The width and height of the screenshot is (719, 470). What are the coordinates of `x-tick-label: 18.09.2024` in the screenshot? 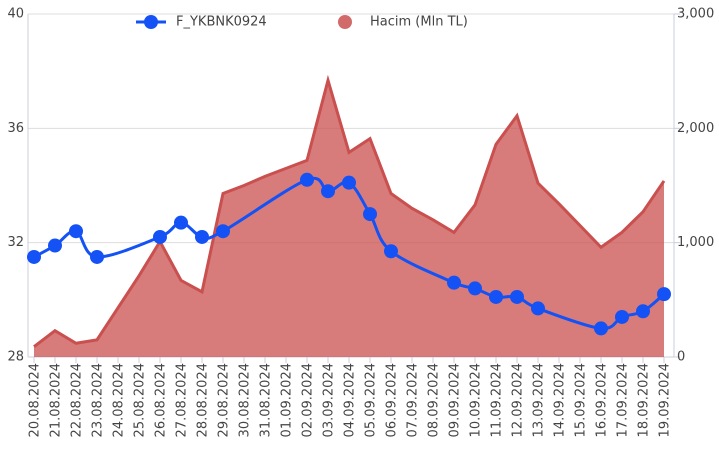 It's located at (644, 400).